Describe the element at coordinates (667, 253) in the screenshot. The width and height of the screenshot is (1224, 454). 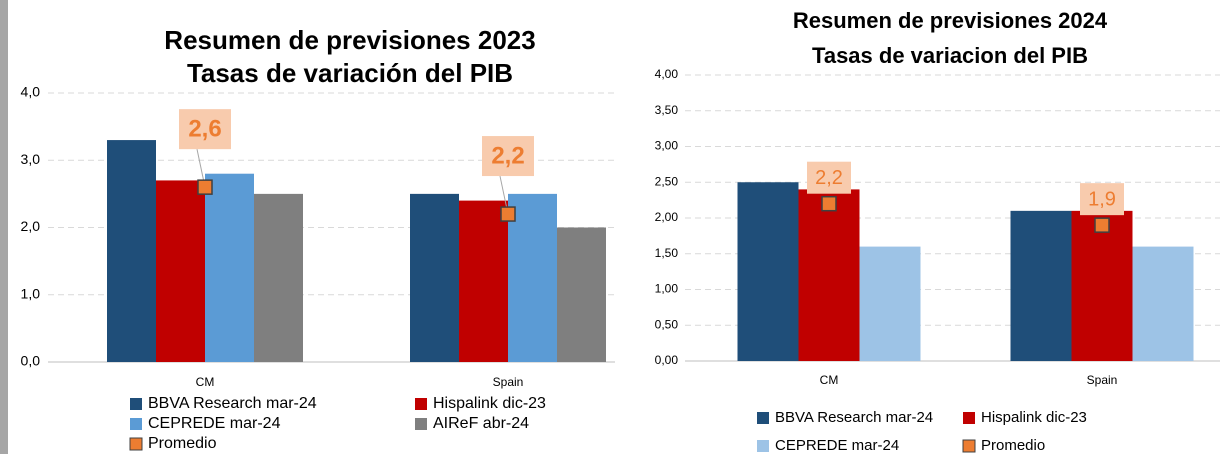
I see `y-tick-label: 1,50` at that location.